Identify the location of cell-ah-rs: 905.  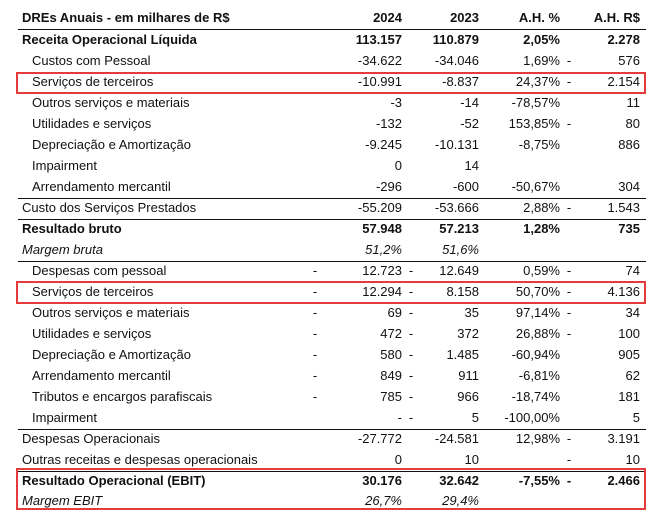
(629, 354).